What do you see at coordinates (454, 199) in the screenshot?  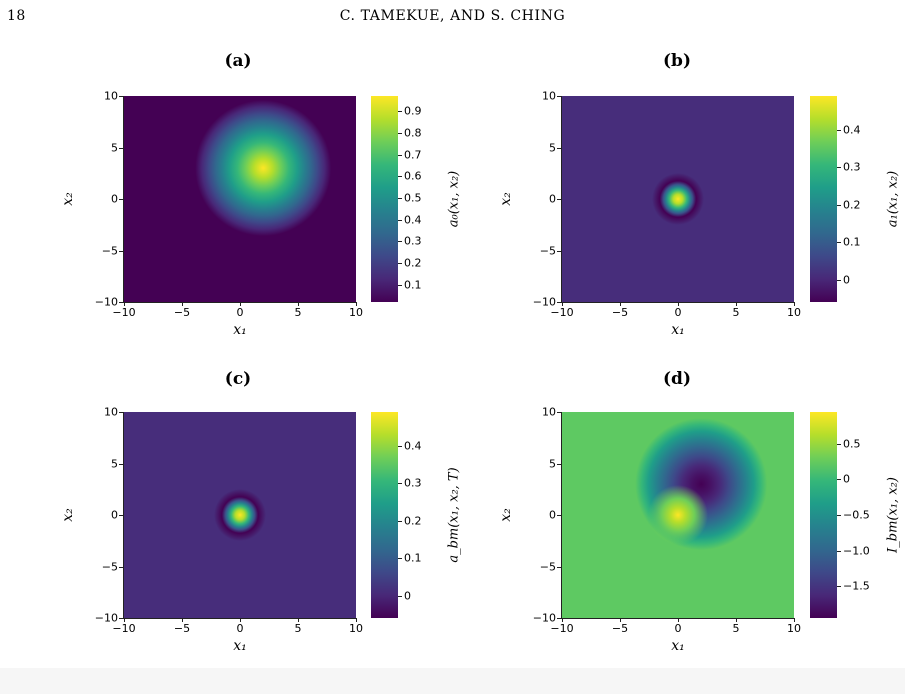 I see `colorbar-label: a₀(x₁, x₂)` at bounding box center [454, 199].